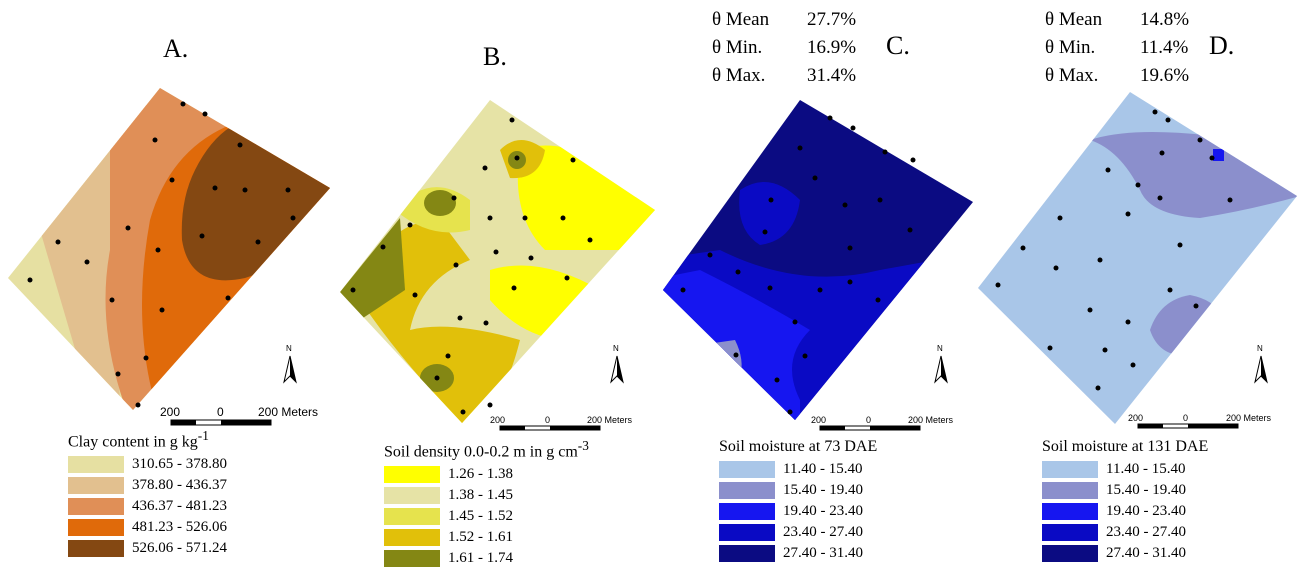  What do you see at coordinates (561, 423) in the screenshot?
I see `scale-bar-b: 200 0 200 Meters` at bounding box center [561, 423].